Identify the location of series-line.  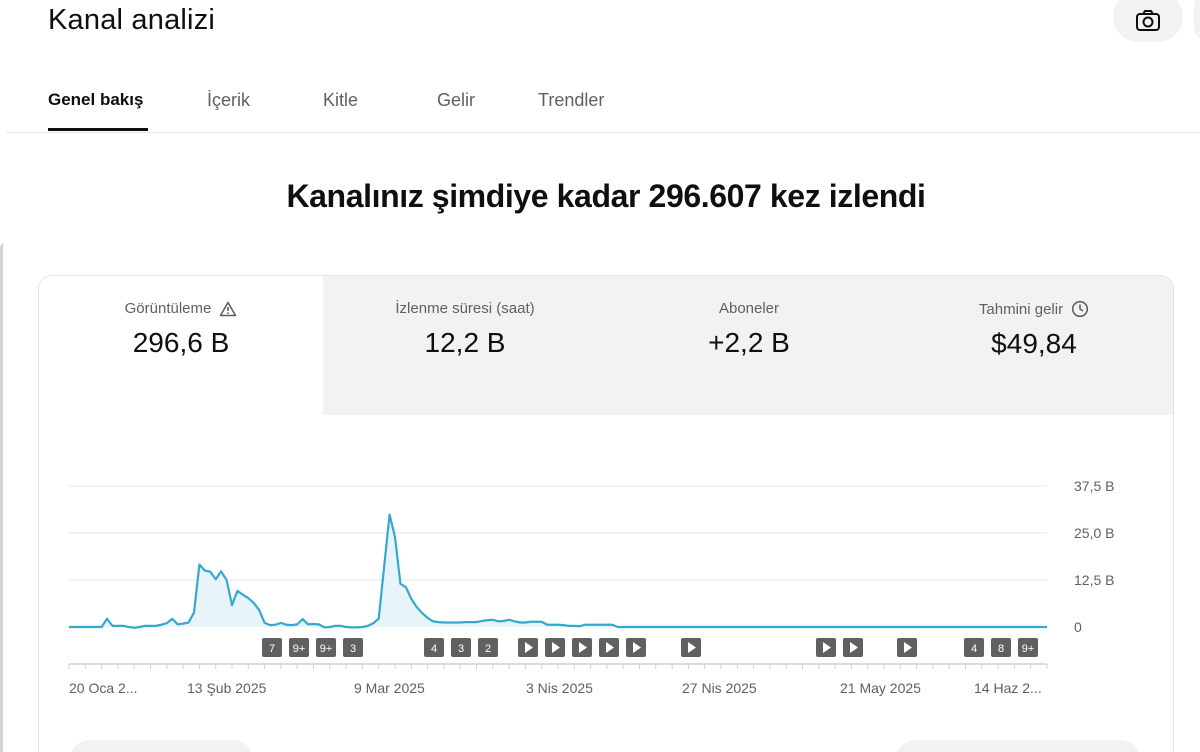
(558, 571).